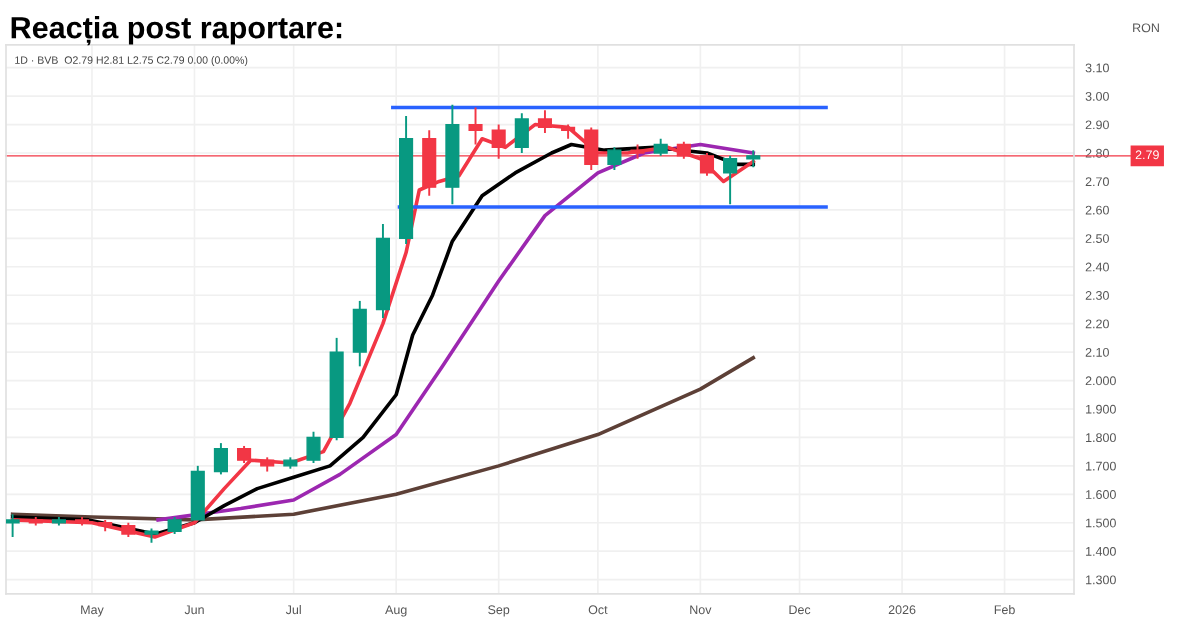 This screenshot has height=642, width=1200. Describe the element at coordinates (176, 31) in the screenshot. I see `chart-title: Reacția post raportare:` at that location.